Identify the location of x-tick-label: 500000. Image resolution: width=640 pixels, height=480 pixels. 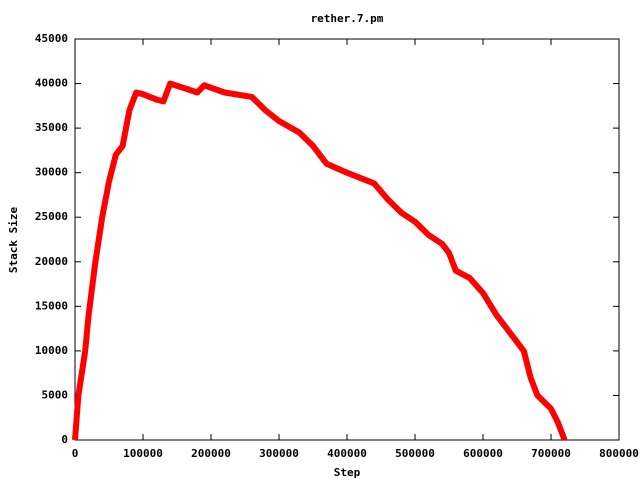
(415, 453).